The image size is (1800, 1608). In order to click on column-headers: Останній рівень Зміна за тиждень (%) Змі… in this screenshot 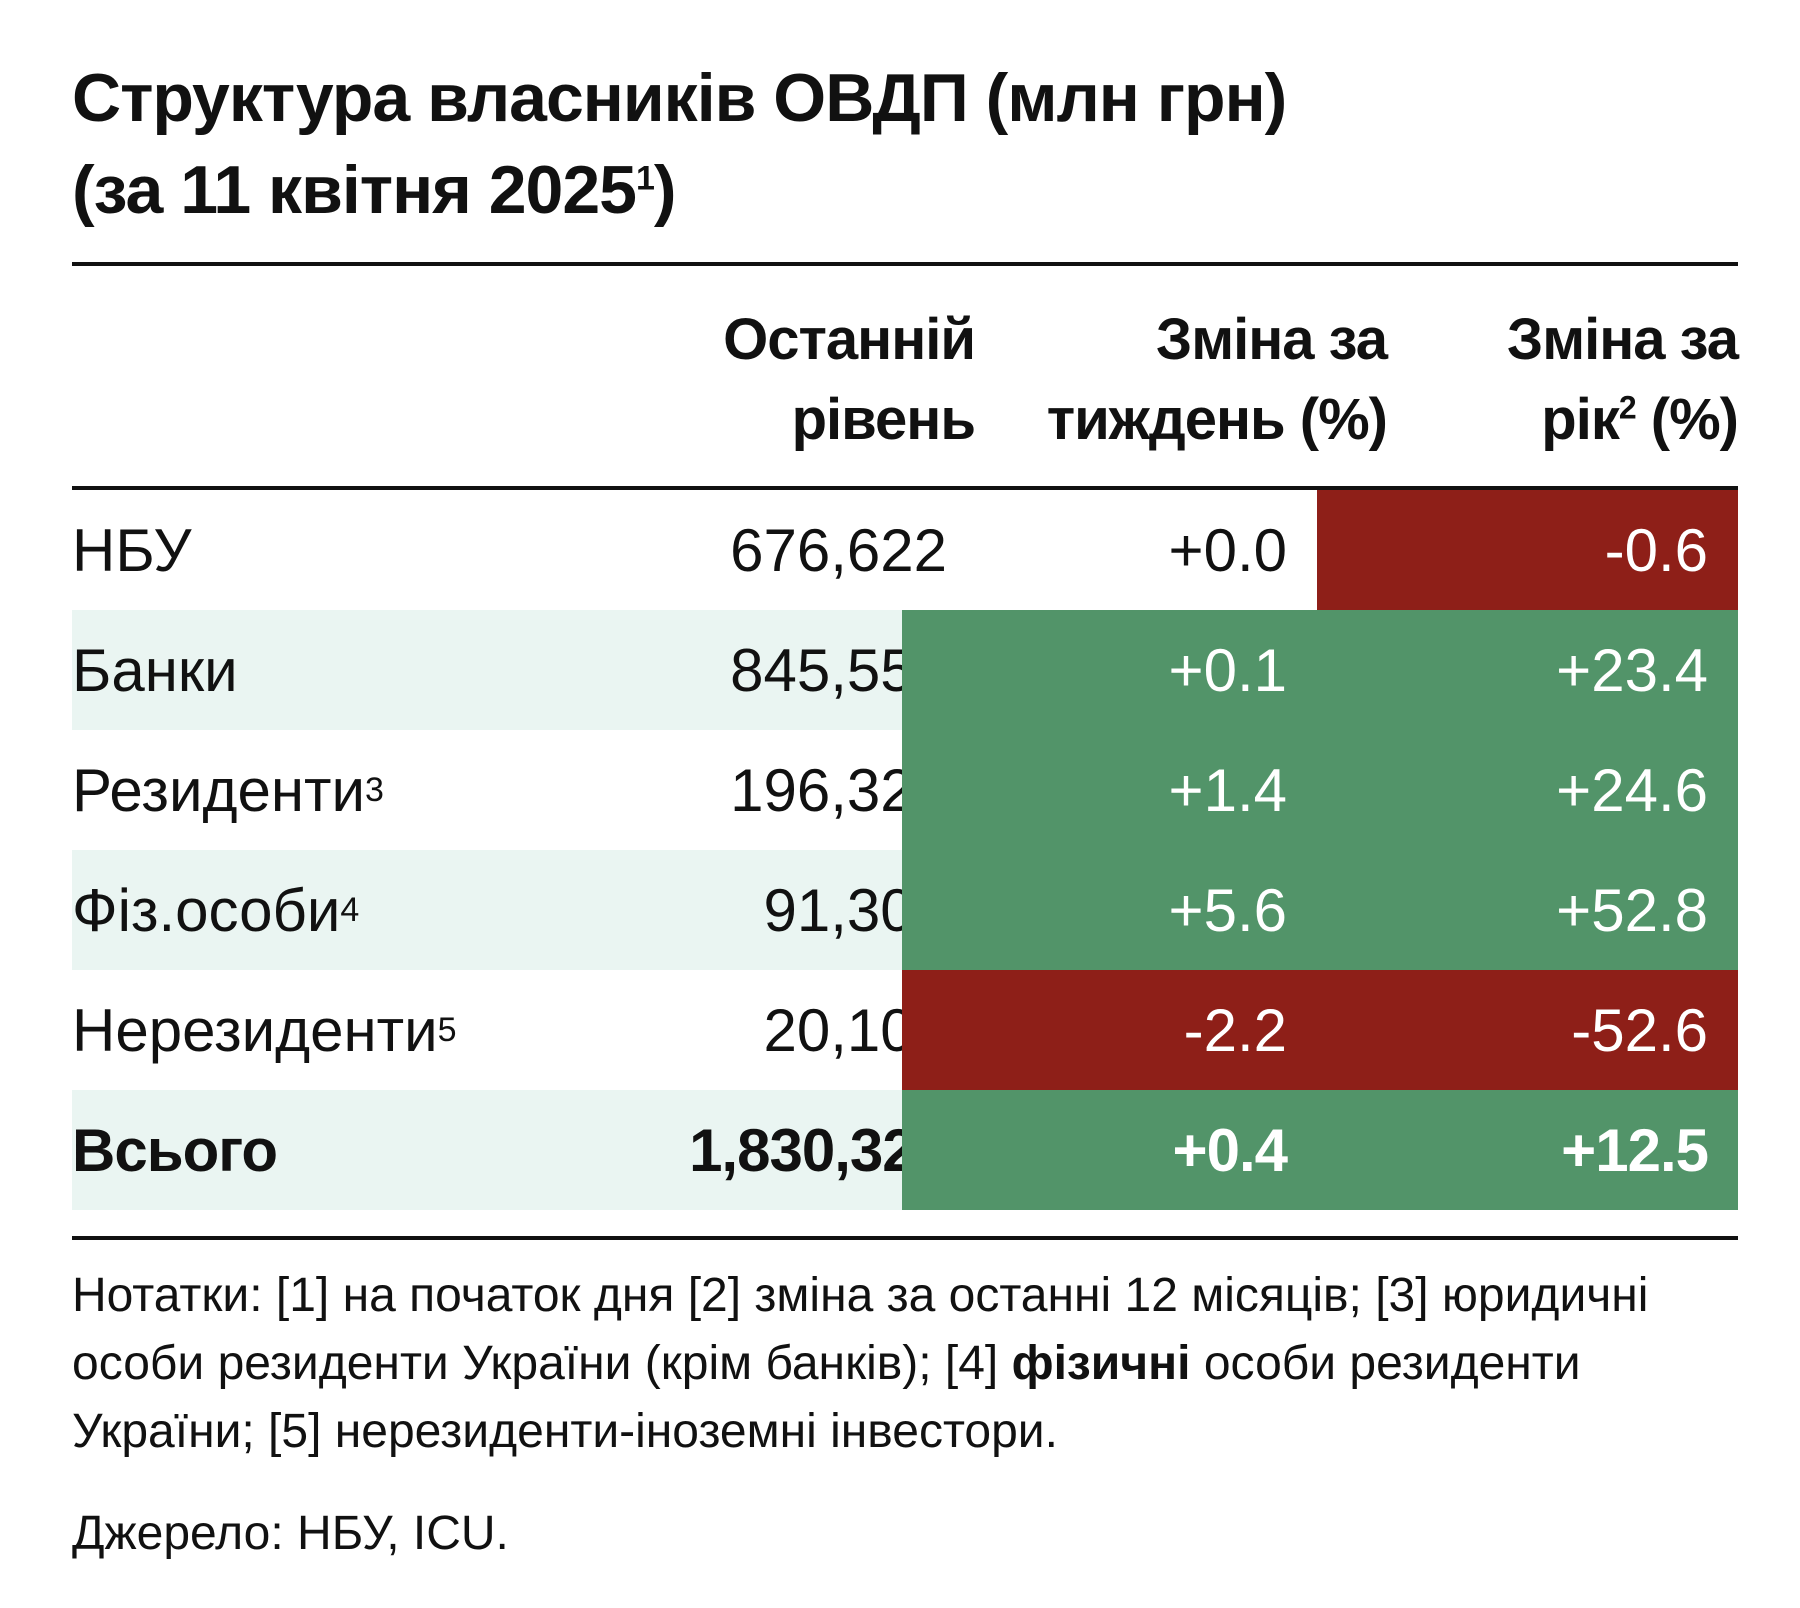, I will do `click(905, 390)`.